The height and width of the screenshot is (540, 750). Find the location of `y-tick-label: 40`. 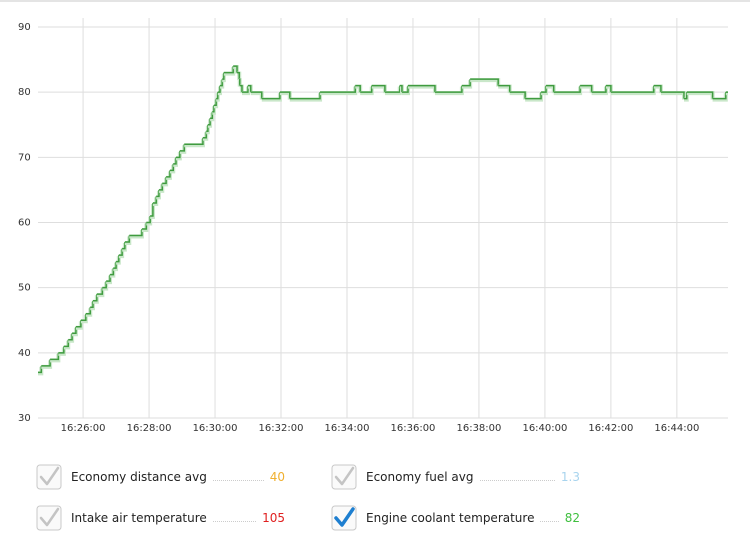

y-tick-label: 40 is located at coordinates (24, 353).